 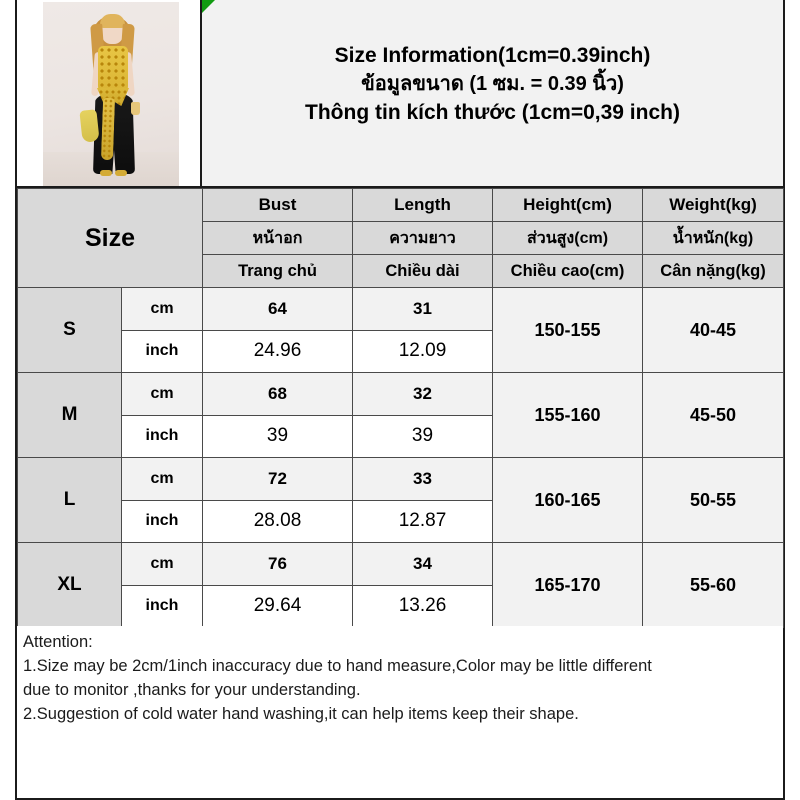 What do you see at coordinates (422, 238) in the screenshot?
I see `header-length-th: ความยาว` at bounding box center [422, 238].